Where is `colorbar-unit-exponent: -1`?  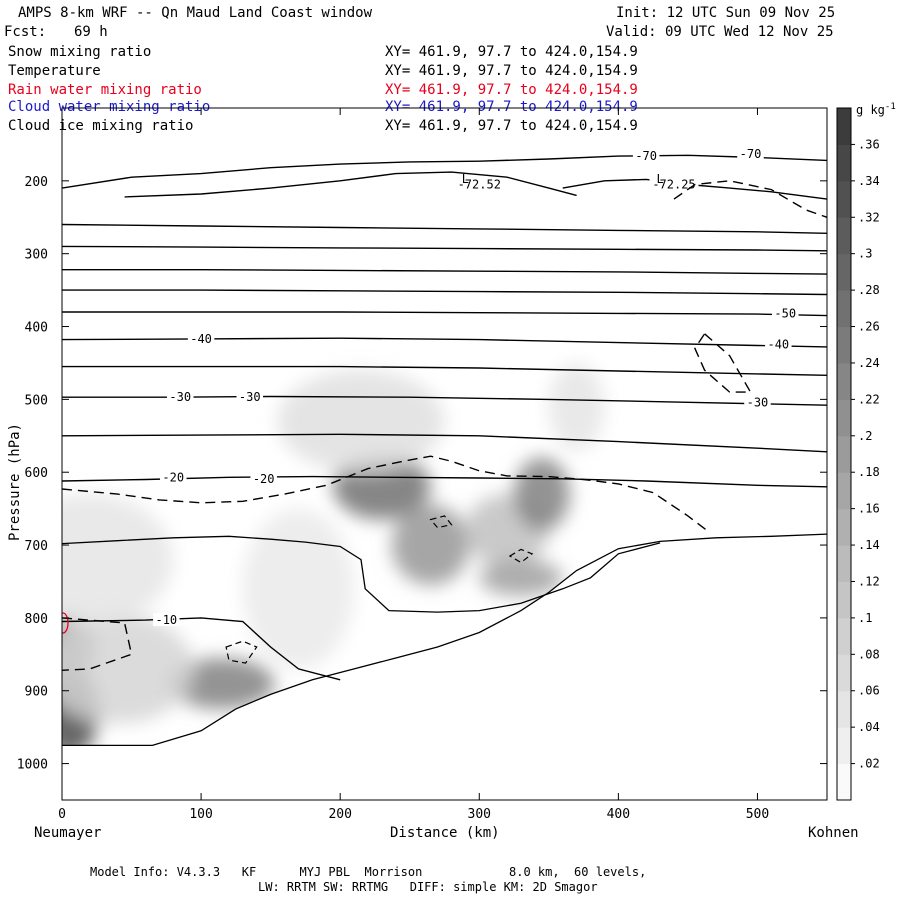
colorbar-unit-exponent: -1 is located at coordinates (890, 107).